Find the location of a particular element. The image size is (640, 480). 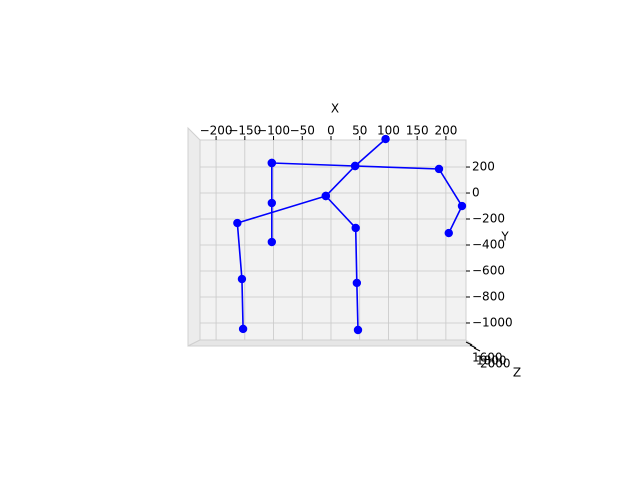

z-axis-label: Z is located at coordinates (517, 373).